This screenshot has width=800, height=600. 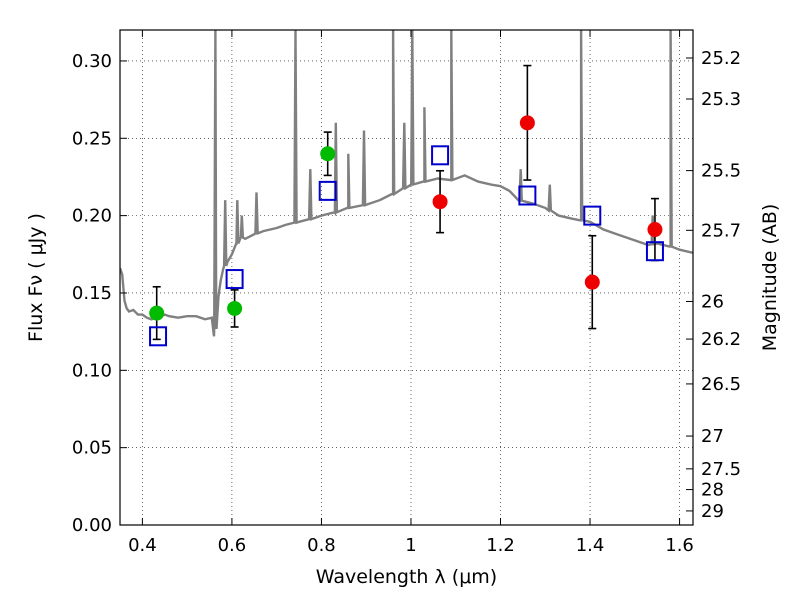 What do you see at coordinates (500, 545) in the screenshot?
I see `x-tick-label: 1.2` at bounding box center [500, 545].